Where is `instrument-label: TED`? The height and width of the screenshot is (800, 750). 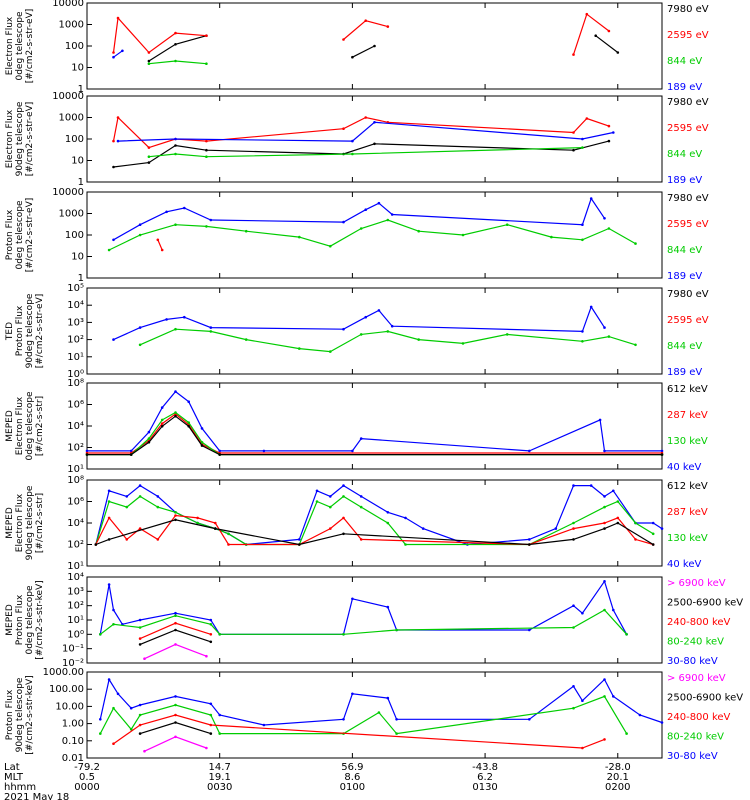 instrument-label: TED is located at coordinates (10, 331).